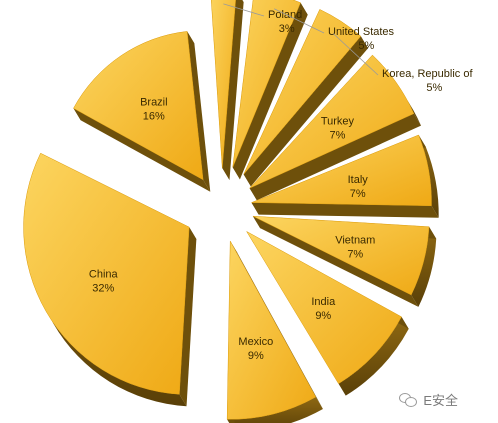 This screenshot has width=498, height=423. I want to click on slice-value-china: 32%, so click(103, 289).